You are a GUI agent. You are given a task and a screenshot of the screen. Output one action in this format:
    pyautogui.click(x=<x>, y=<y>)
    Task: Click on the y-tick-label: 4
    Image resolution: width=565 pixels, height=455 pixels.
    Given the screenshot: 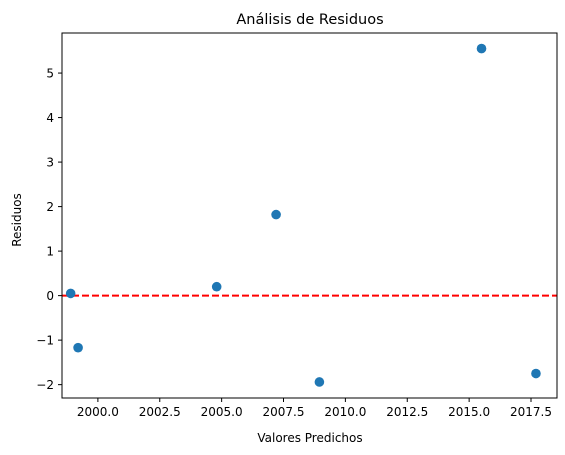 What is the action you would take?
    pyautogui.click(x=50, y=118)
    